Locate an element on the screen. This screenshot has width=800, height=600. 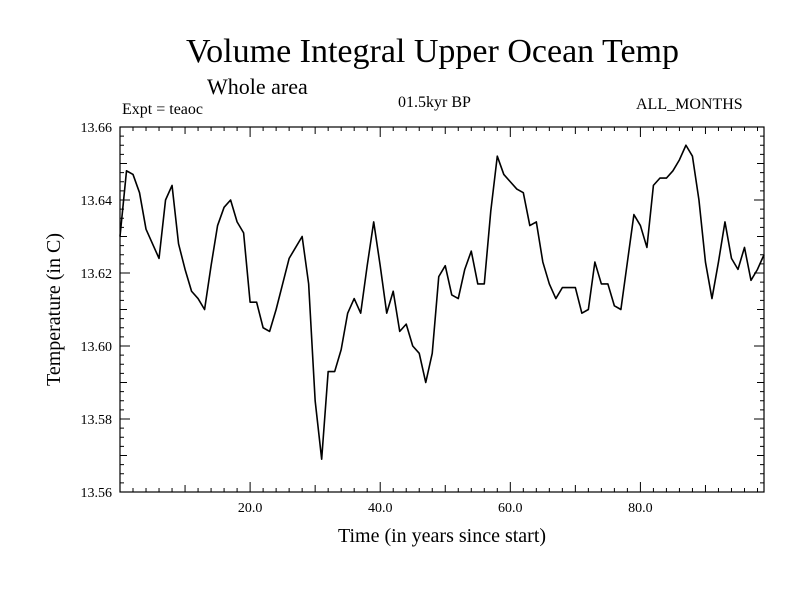
x-tick-label: 20.0 is located at coordinates (250, 508).